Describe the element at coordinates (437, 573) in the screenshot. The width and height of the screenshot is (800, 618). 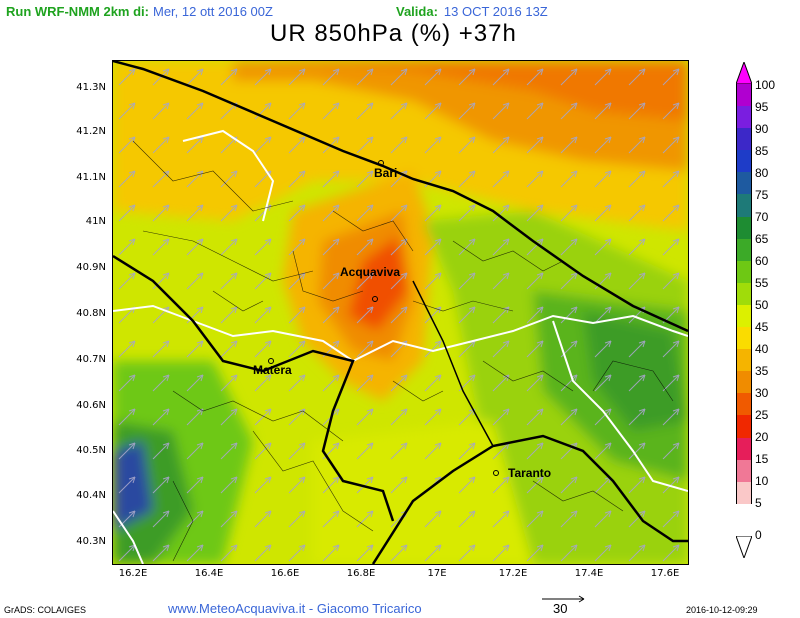
I see `x-tick-label: 17E` at that location.